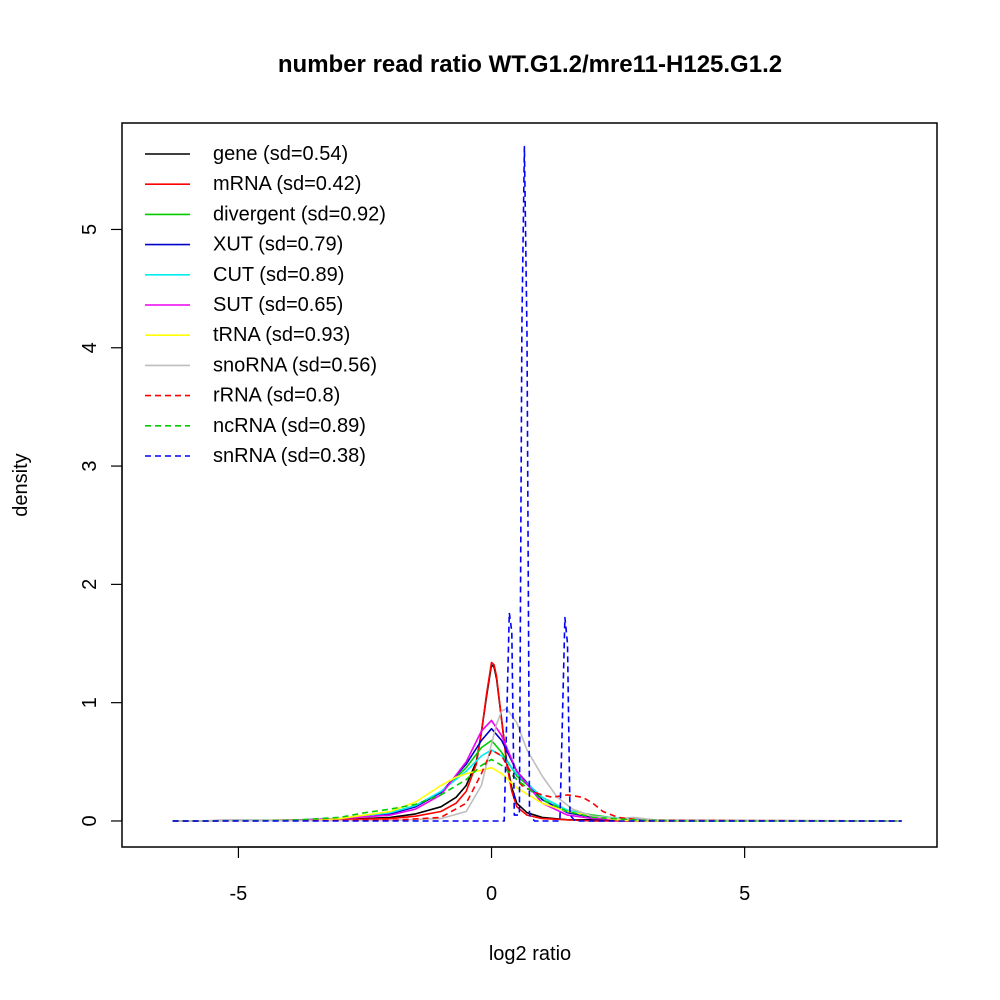 This screenshot has width=1000, height=1000. I want to click on legend-label-6: tRNA (sd=0.93), so click(281, 335).